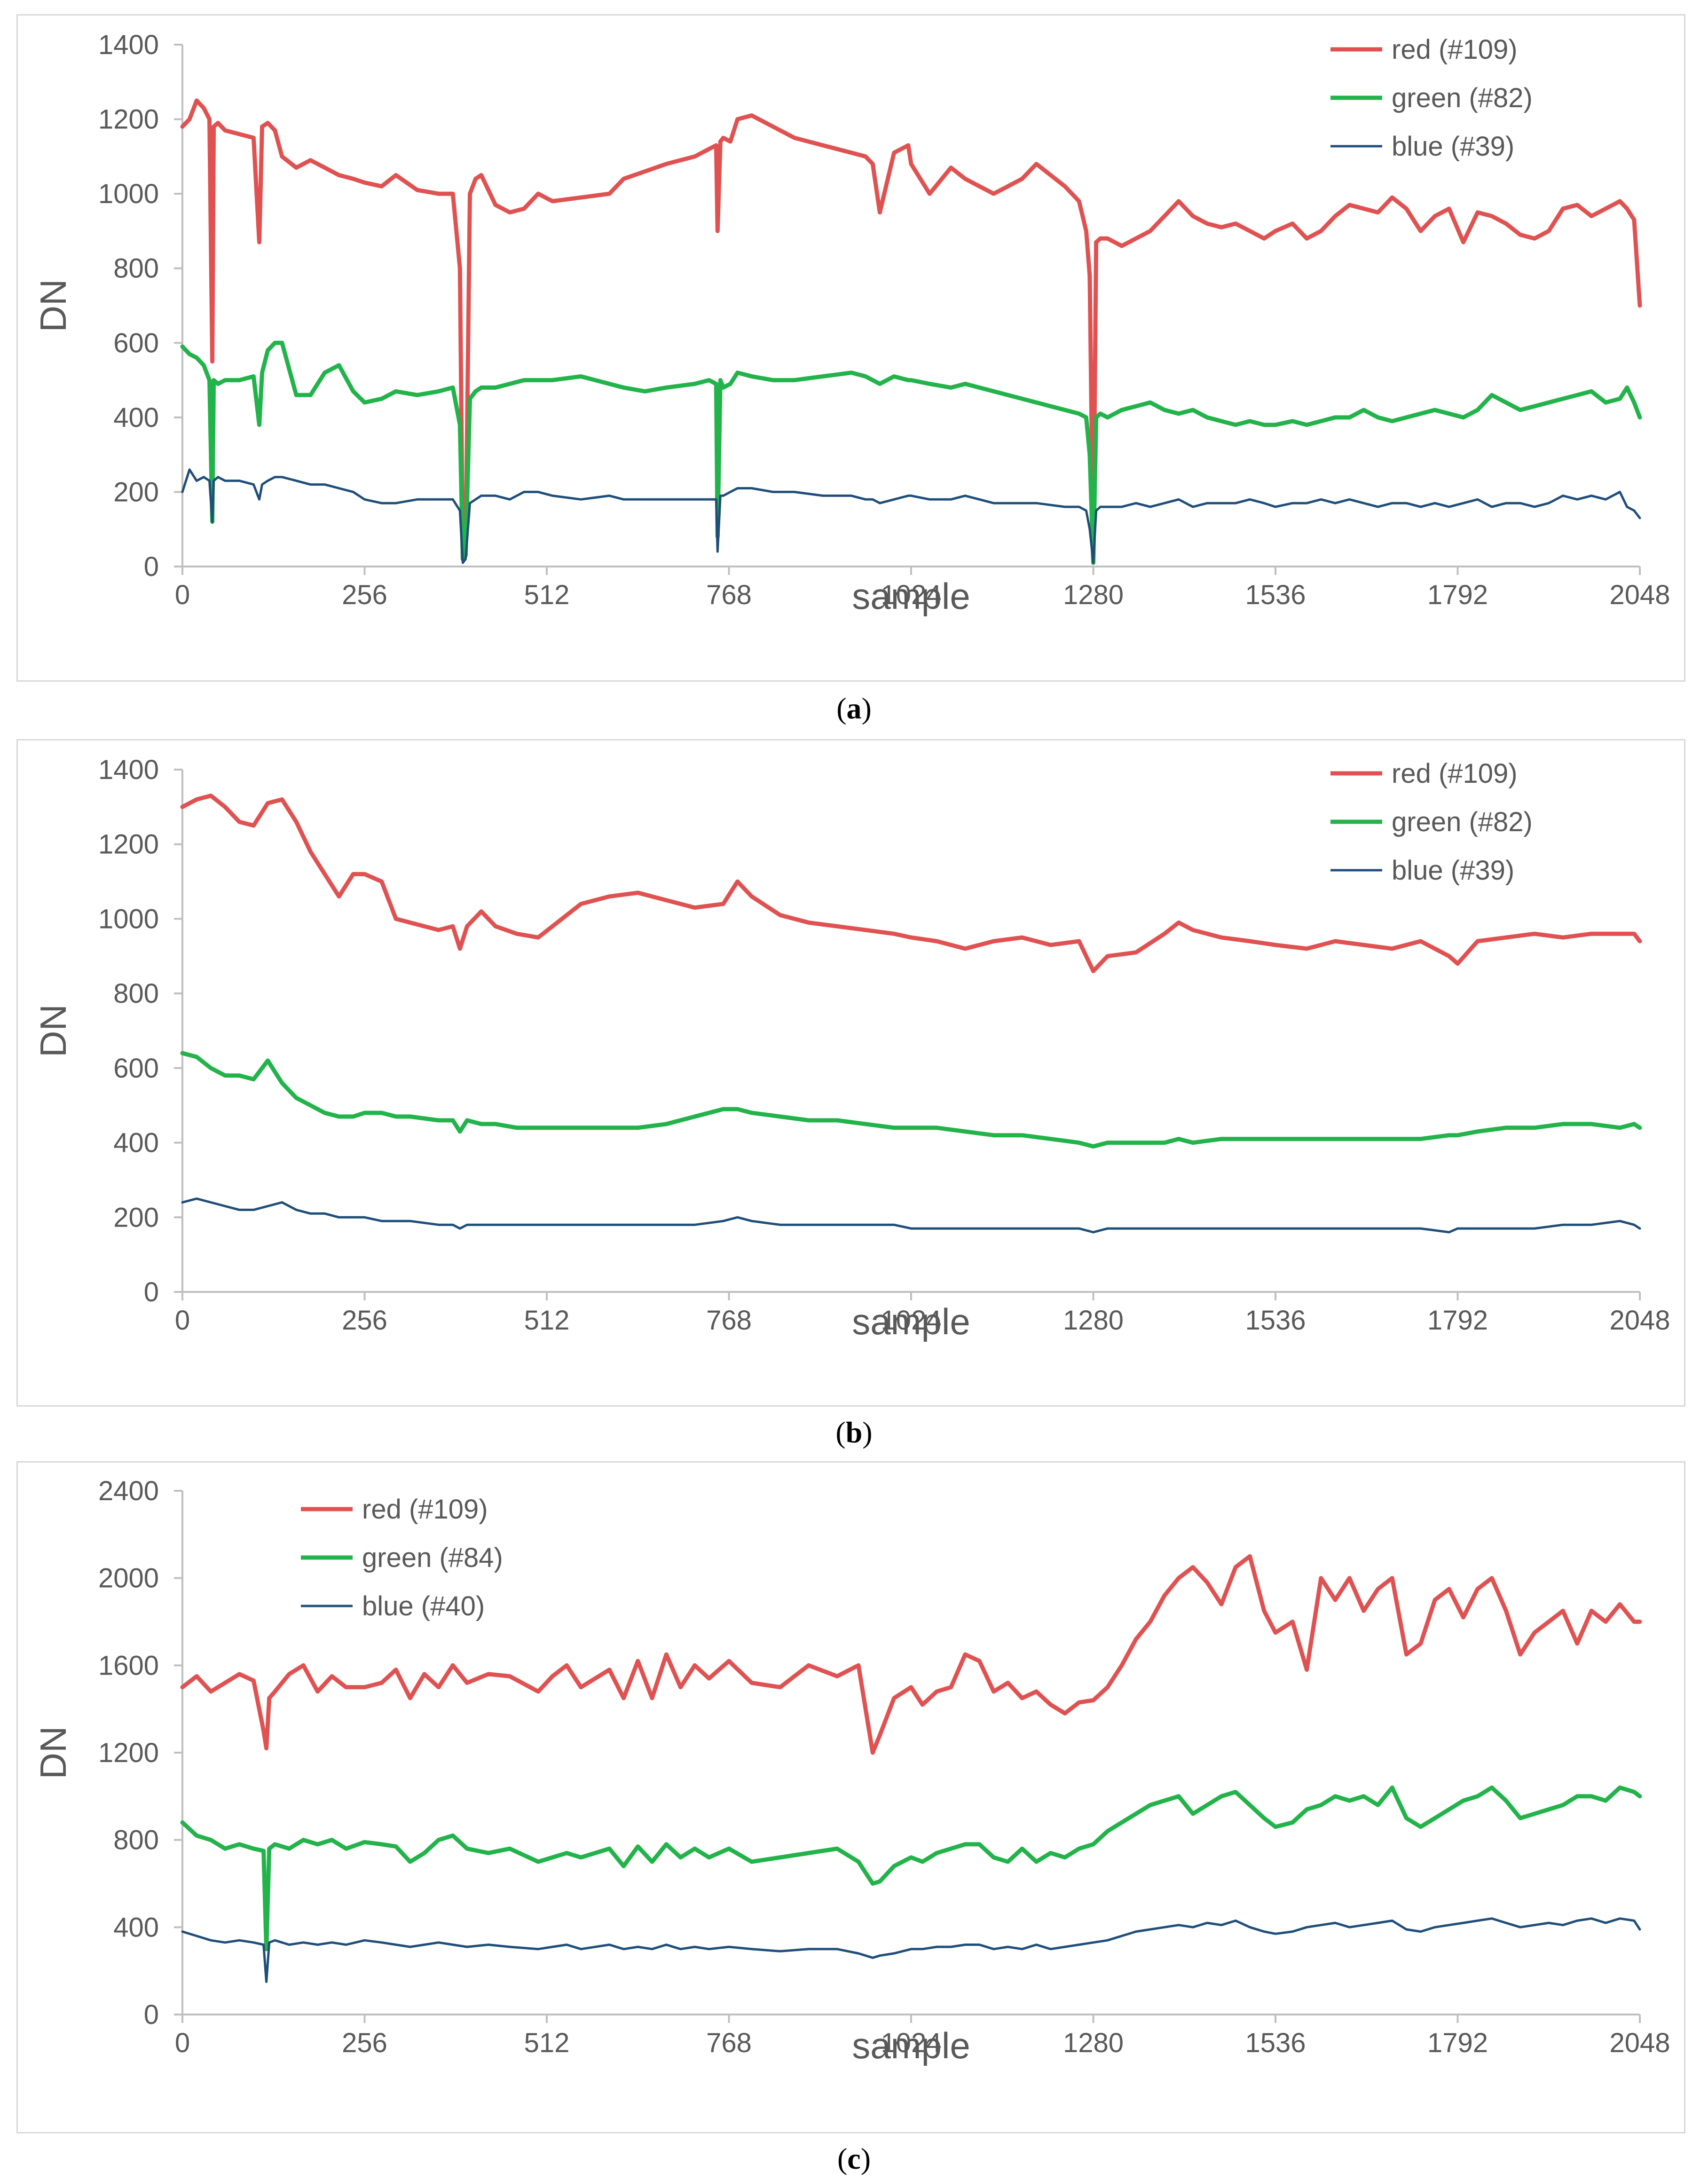 This screenshot has width=1708, height=2180. I want to click on caption-c: (c), so click(854, 2159).